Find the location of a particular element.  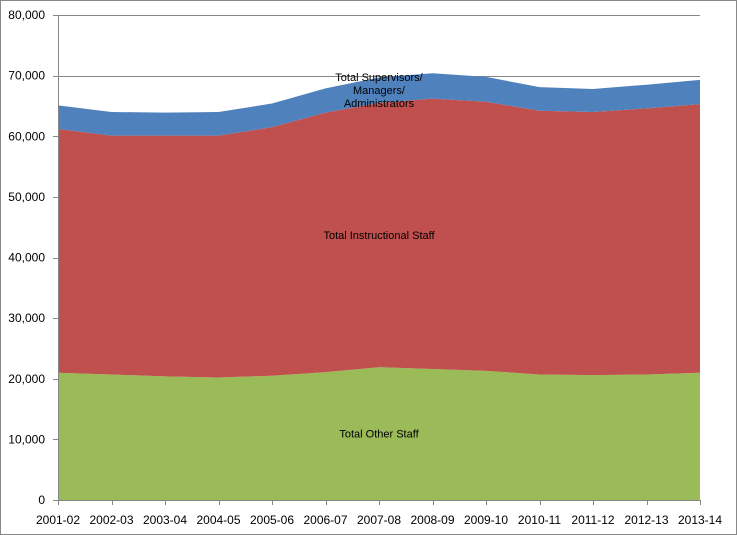

series-label-line: Total Other Staff is located at coordinates (379, 435).